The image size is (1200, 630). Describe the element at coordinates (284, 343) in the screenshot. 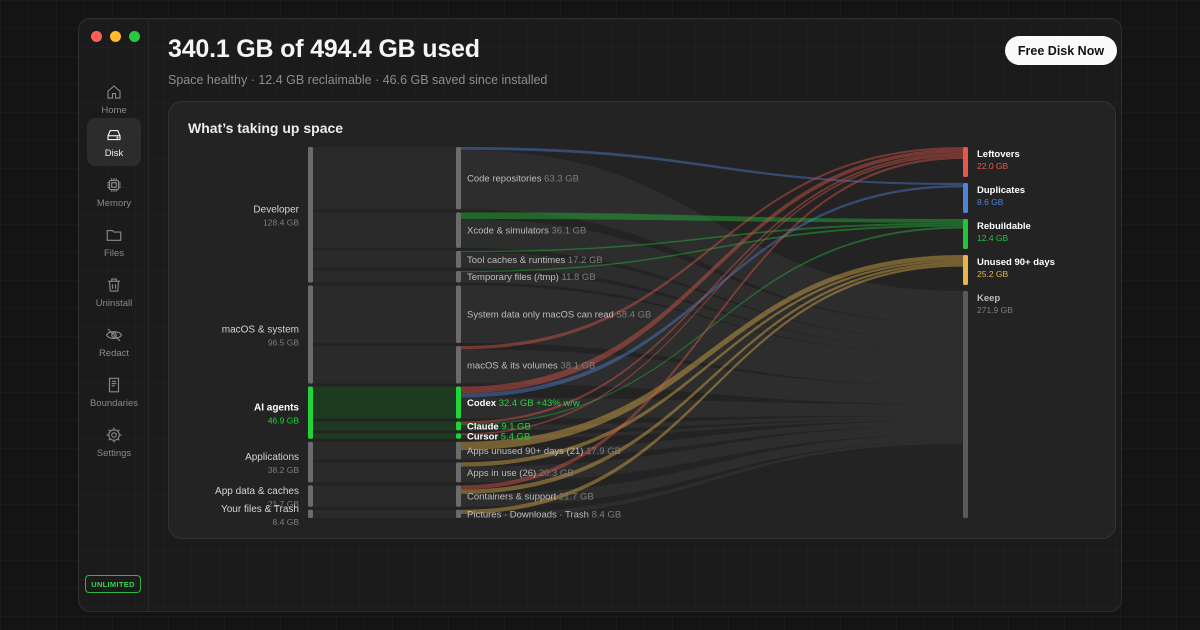

I see `group-size: 96.5 GB` at that location.